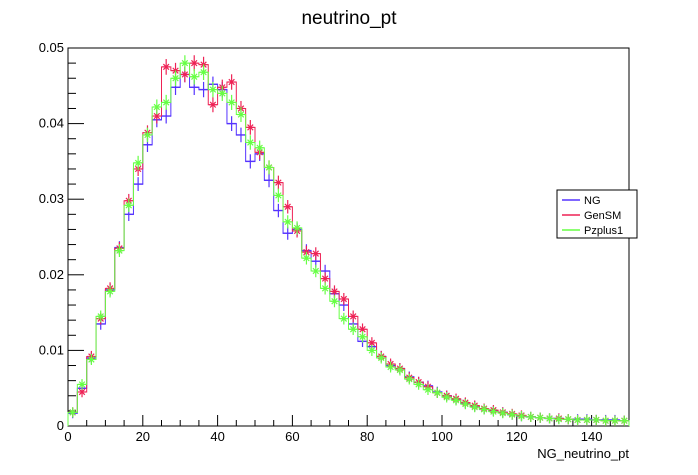  I want to click on legend-label: NG, so click(592, 201).